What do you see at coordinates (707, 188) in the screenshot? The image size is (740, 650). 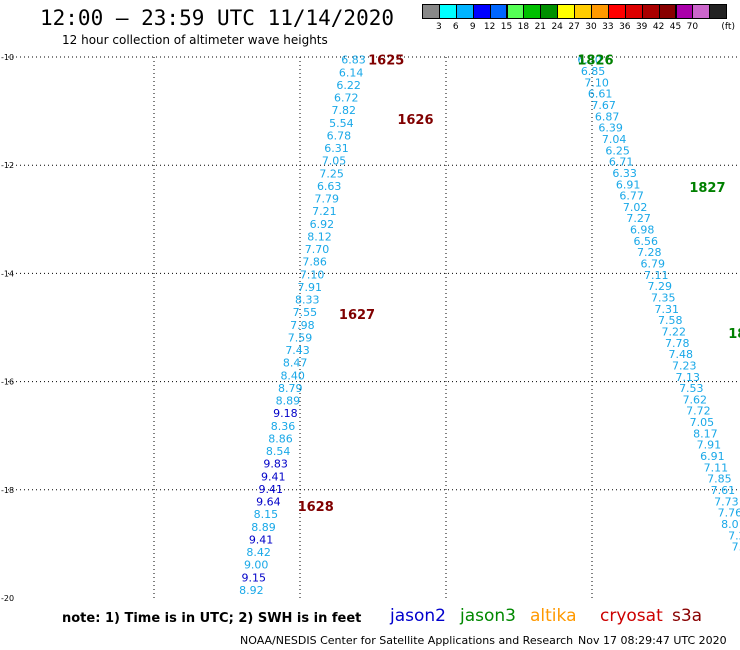 I see `pass-number-label: 1827` at bounding box center [707, 188].